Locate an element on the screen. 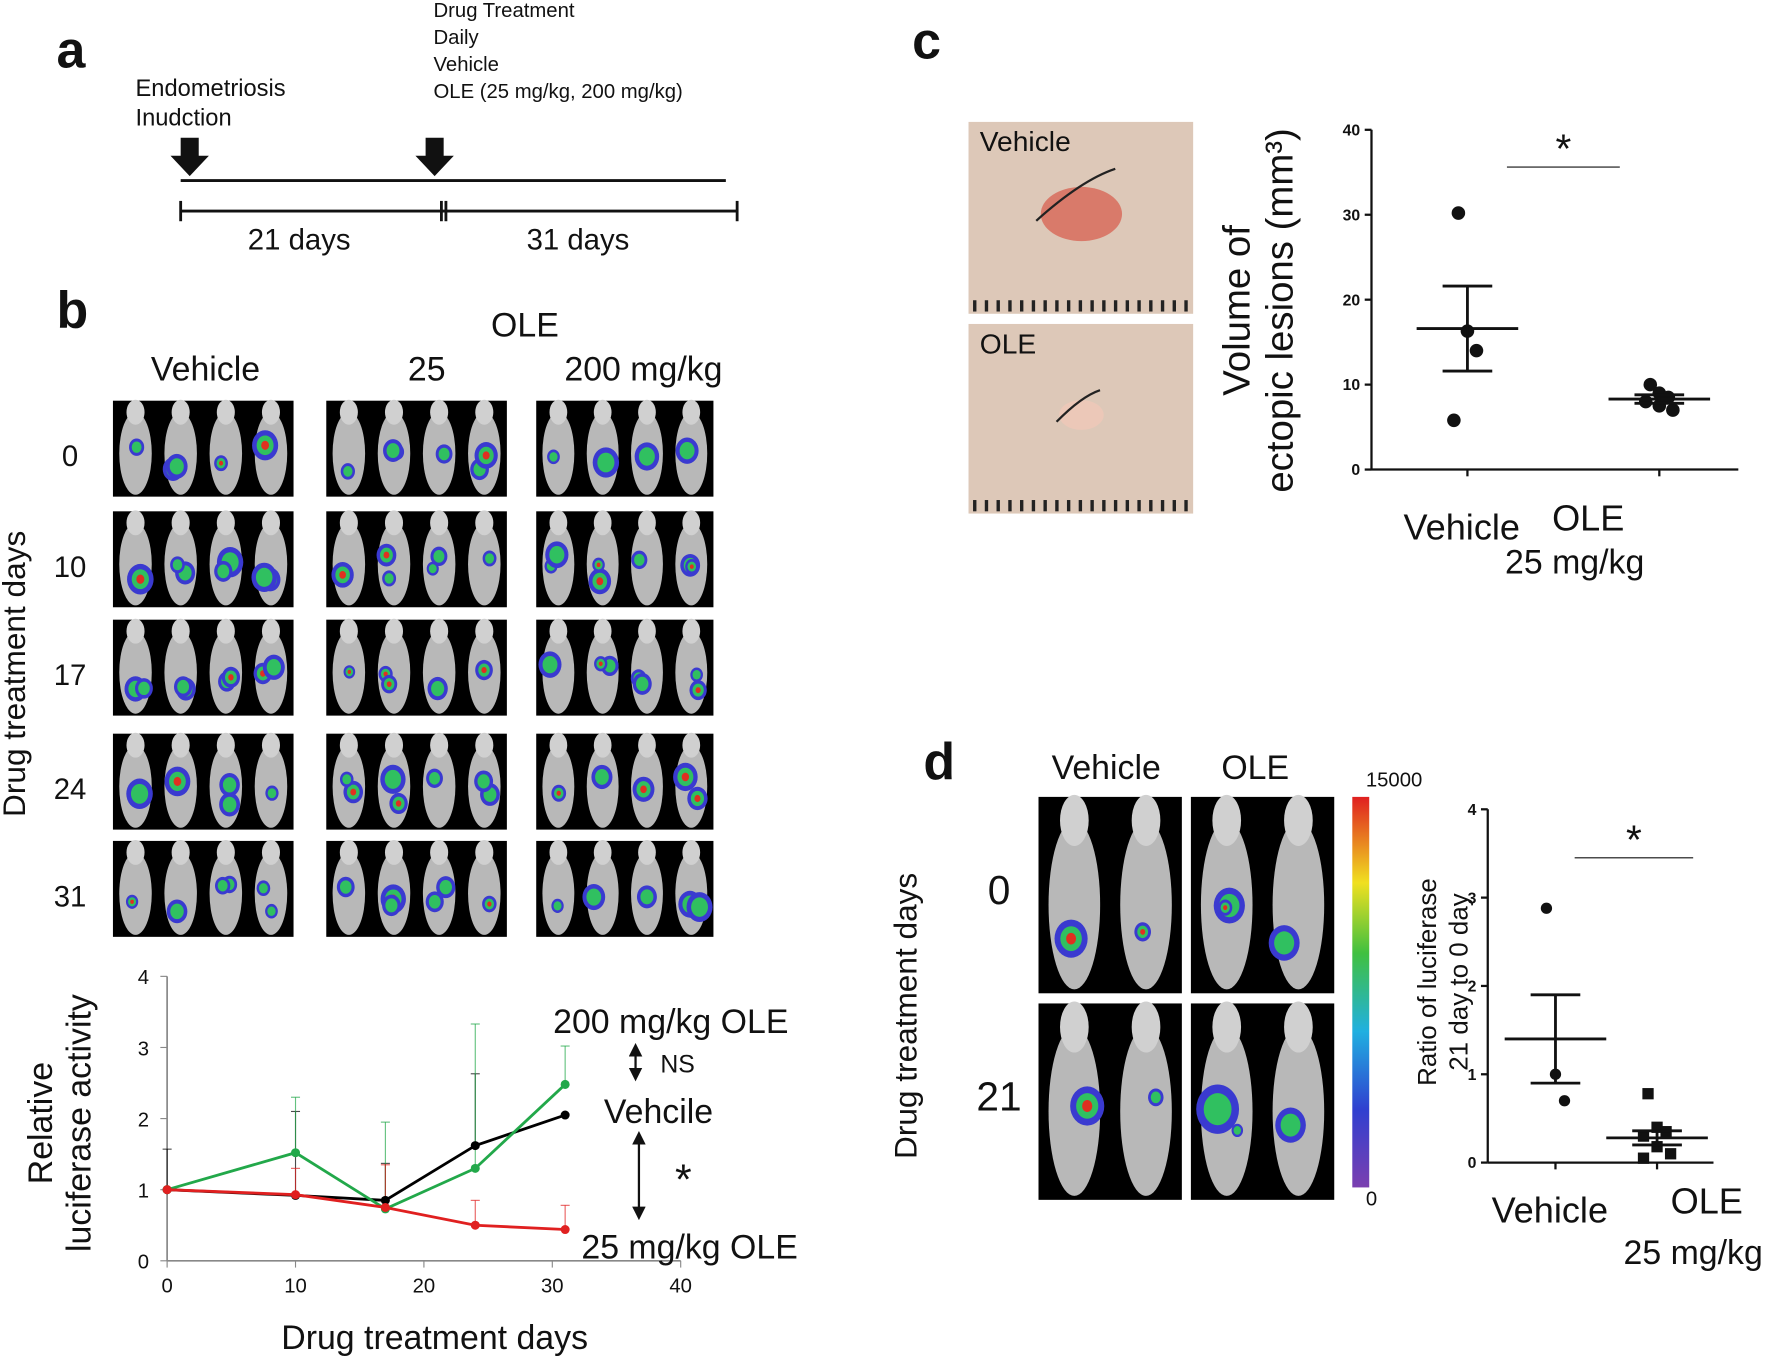 The width and height of the screenshot is (1770, 1359). category-note: 25 mg/kg is located at coordinates (1693, 1253).